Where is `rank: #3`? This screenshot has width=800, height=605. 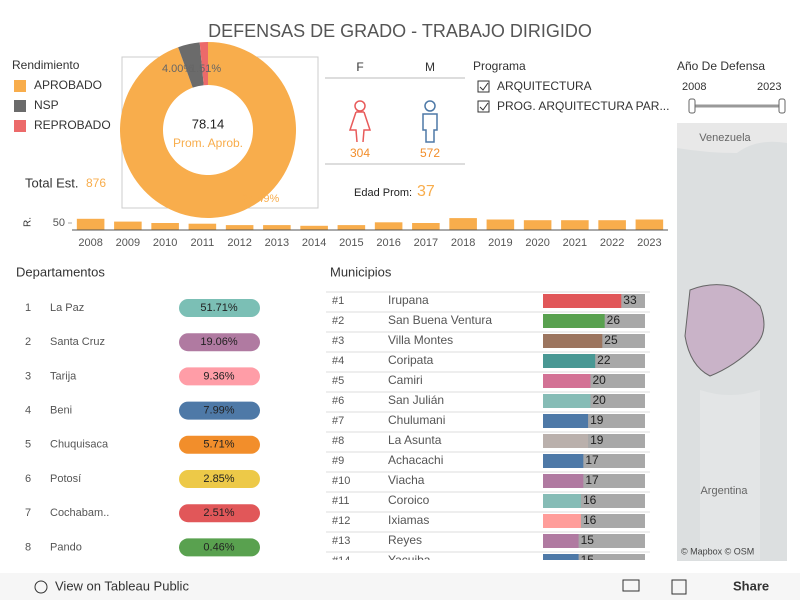 rank: #3 is located at coordinates (338, 341).